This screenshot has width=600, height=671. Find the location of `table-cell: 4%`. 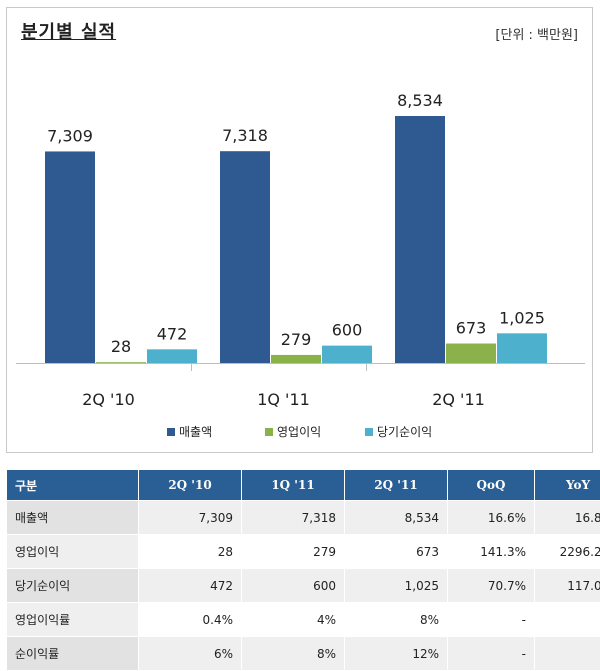

table-cell: 4% is located at coordinates (293, 619).